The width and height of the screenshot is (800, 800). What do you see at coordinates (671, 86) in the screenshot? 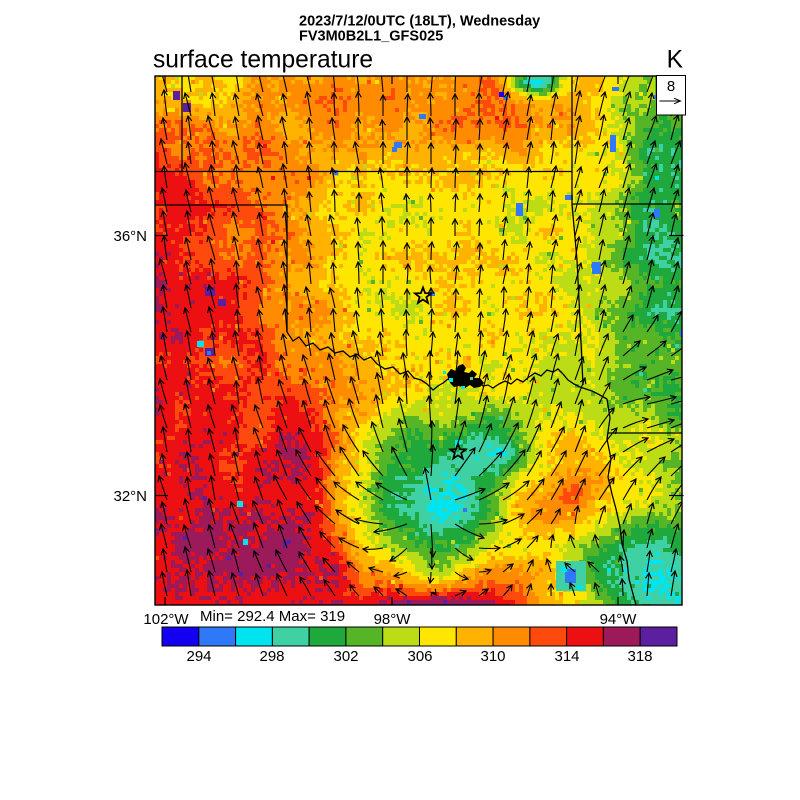
I see `svg-text: 8` at bounding box center [671, 86].